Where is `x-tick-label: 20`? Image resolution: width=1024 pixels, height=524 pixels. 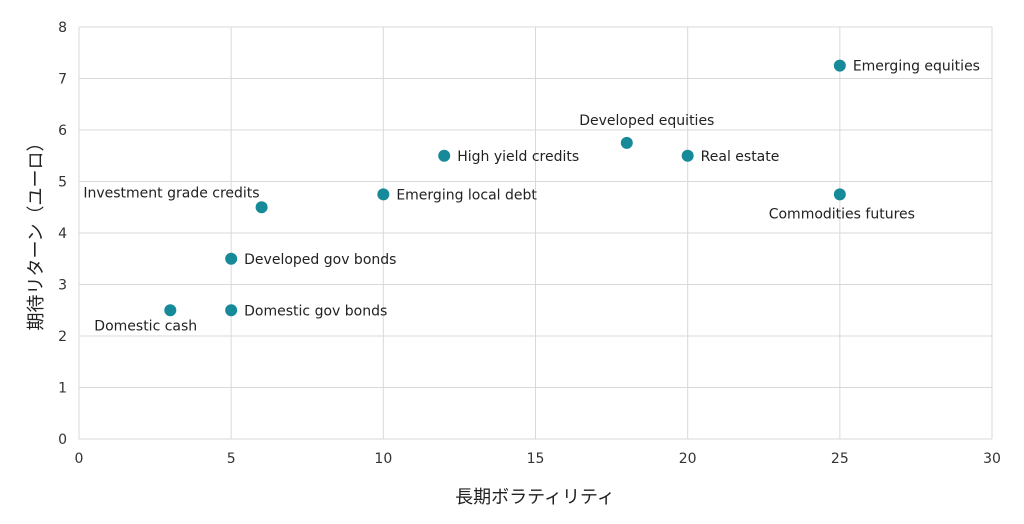
x-tick-label: 20 is located at coordinates (688, 459).